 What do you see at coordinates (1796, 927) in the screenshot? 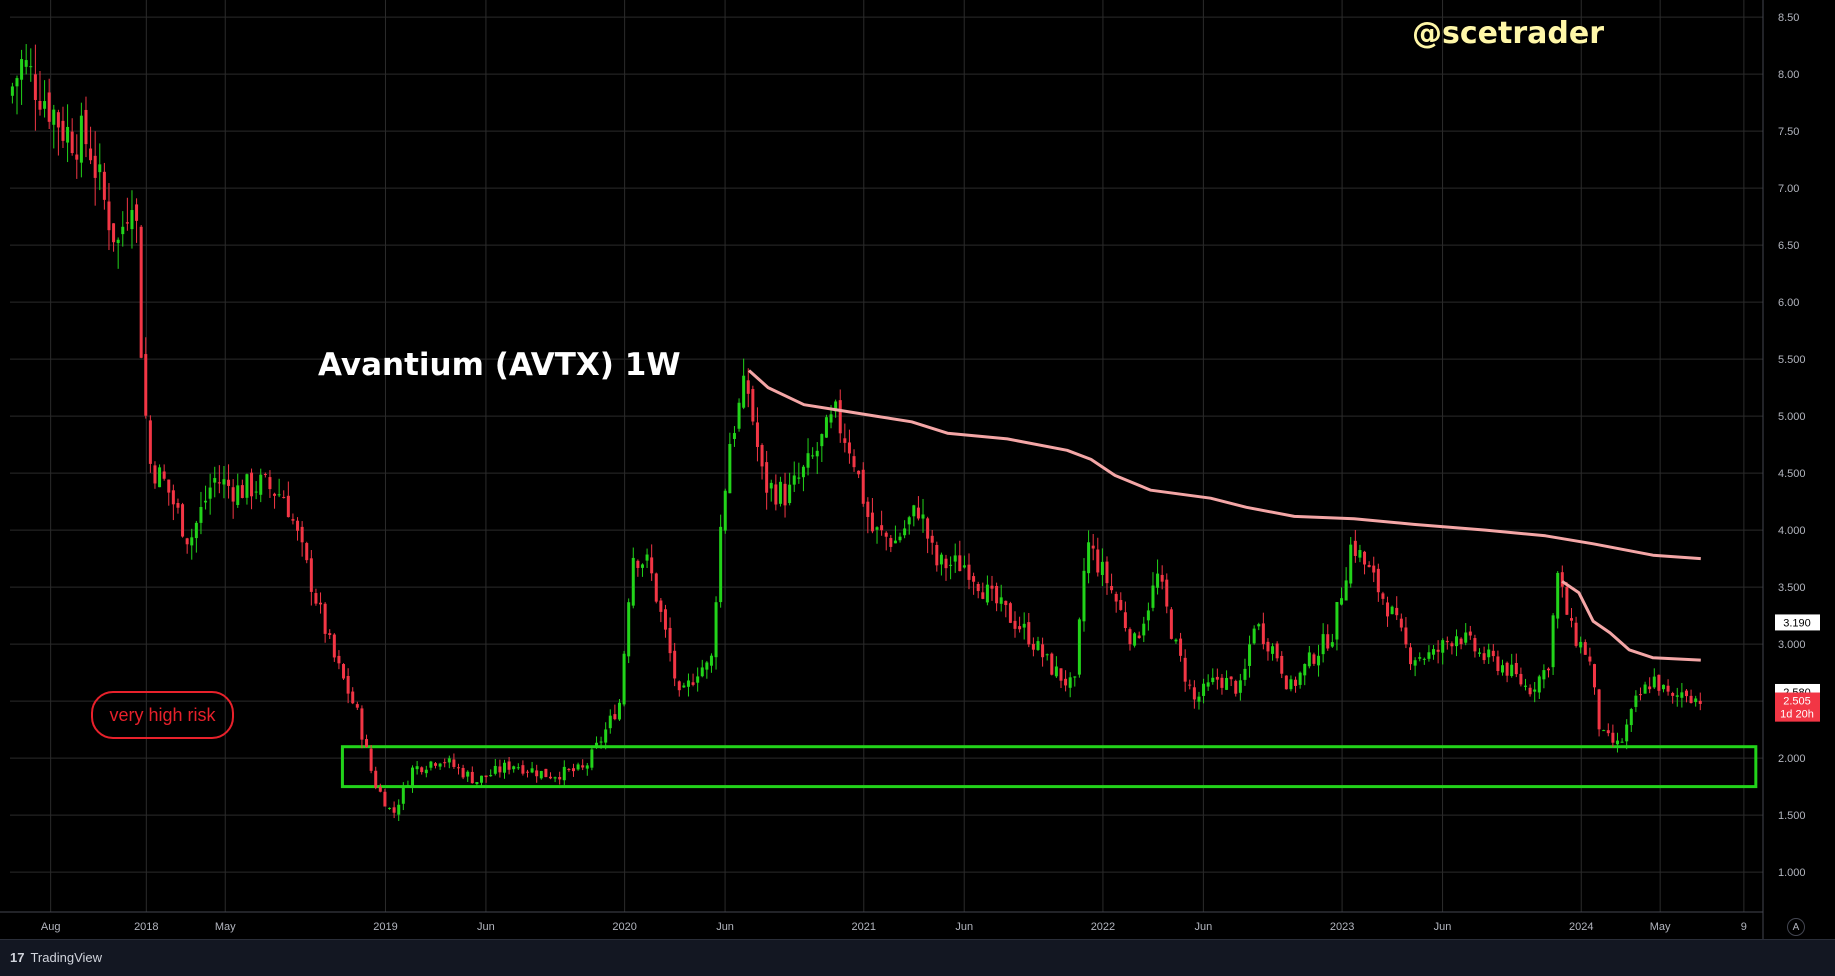
I see `auto-scale-button: A` at bounding box center [1796, 927].